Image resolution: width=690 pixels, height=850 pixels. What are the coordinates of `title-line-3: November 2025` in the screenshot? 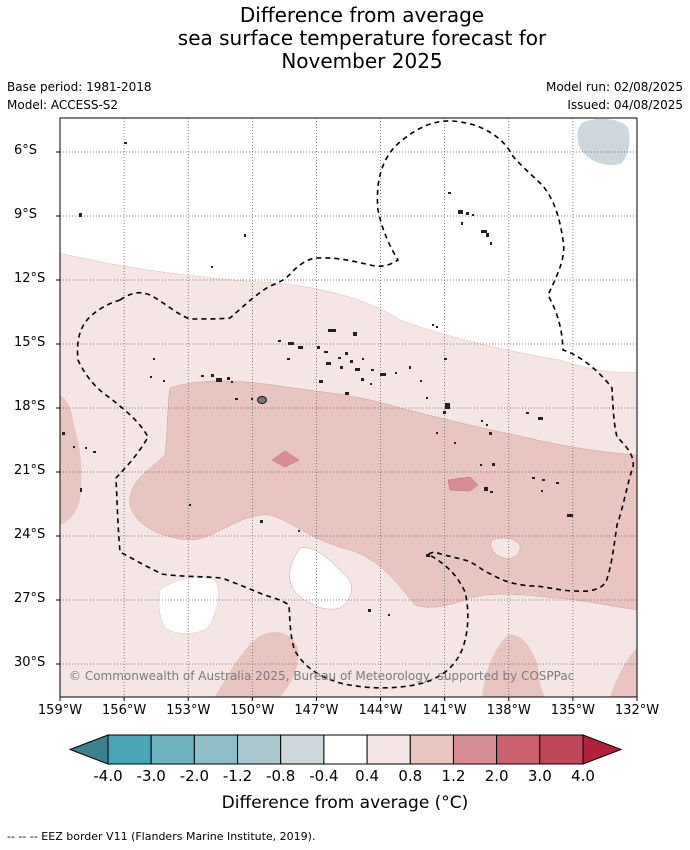 It's located at (362, 61).